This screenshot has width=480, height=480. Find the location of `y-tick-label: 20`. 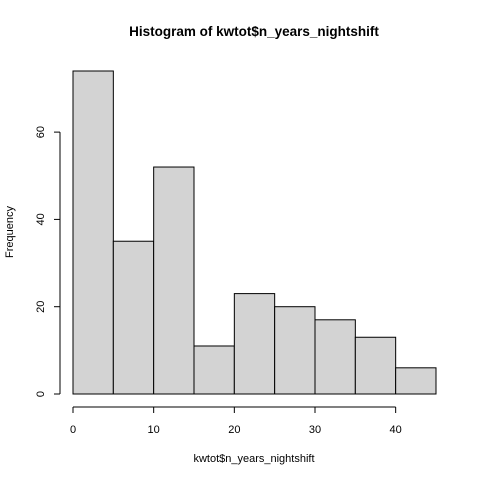

y-tick-label: 20 is located at coordinates (41, 307).